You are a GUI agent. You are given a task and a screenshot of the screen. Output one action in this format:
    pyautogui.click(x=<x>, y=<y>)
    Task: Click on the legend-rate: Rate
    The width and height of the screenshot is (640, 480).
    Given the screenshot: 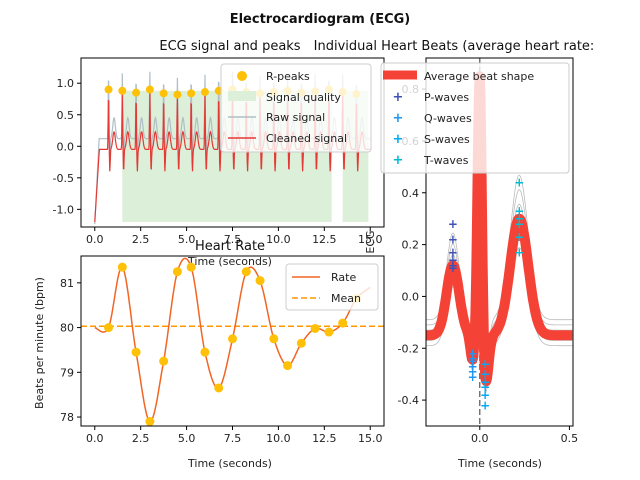 What is the action you would take?
    pyautogui.click(x=343, y=277)
    